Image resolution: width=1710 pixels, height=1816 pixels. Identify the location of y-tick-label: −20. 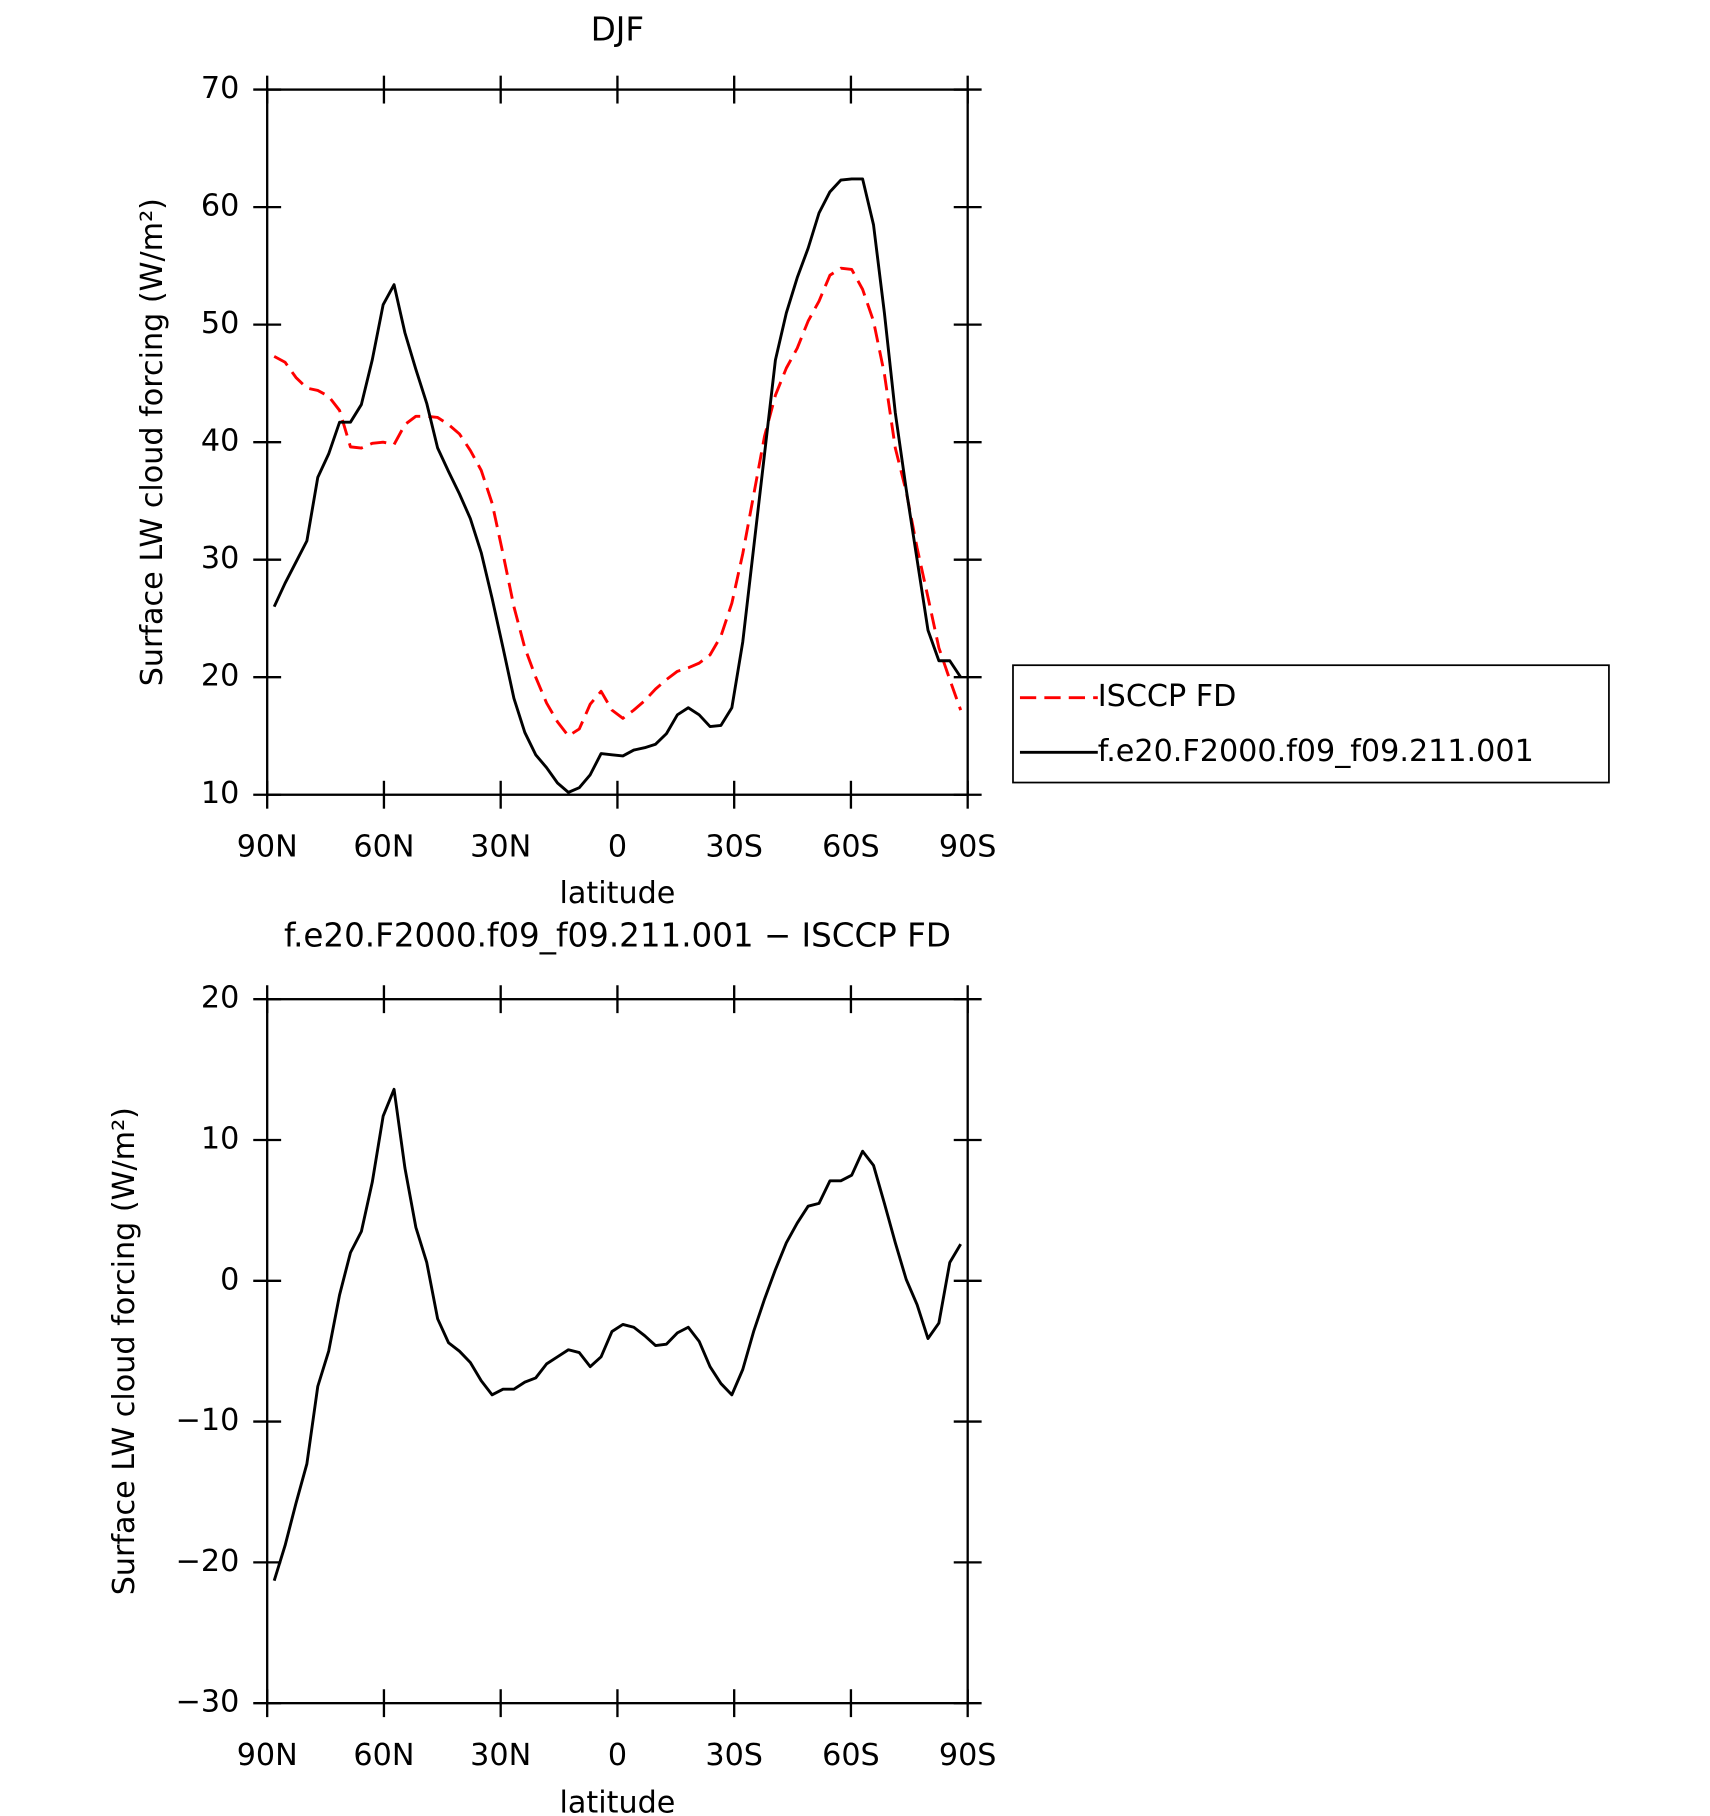
(208, 1561).